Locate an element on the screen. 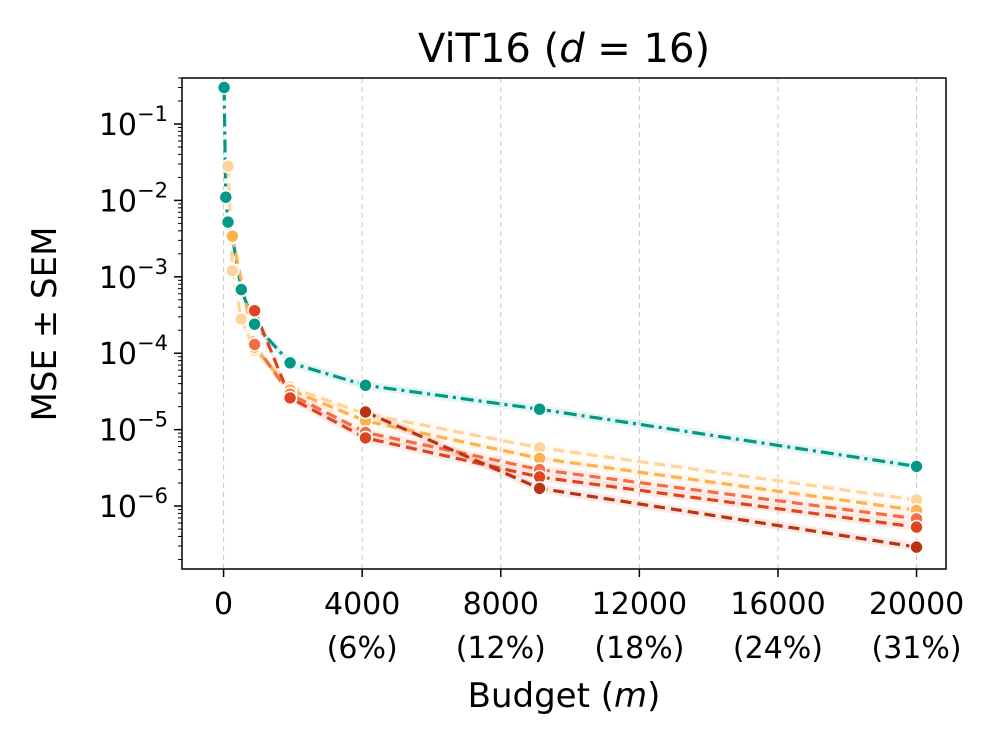 The width and height of the screenshot is (996, 747). y-axis-ticks: 10⁻⁶ 10⁻⁵ 10⁻⁴ 10⁻³ 10⁻² 10⁻¹ is located at coordinates (140, 318).